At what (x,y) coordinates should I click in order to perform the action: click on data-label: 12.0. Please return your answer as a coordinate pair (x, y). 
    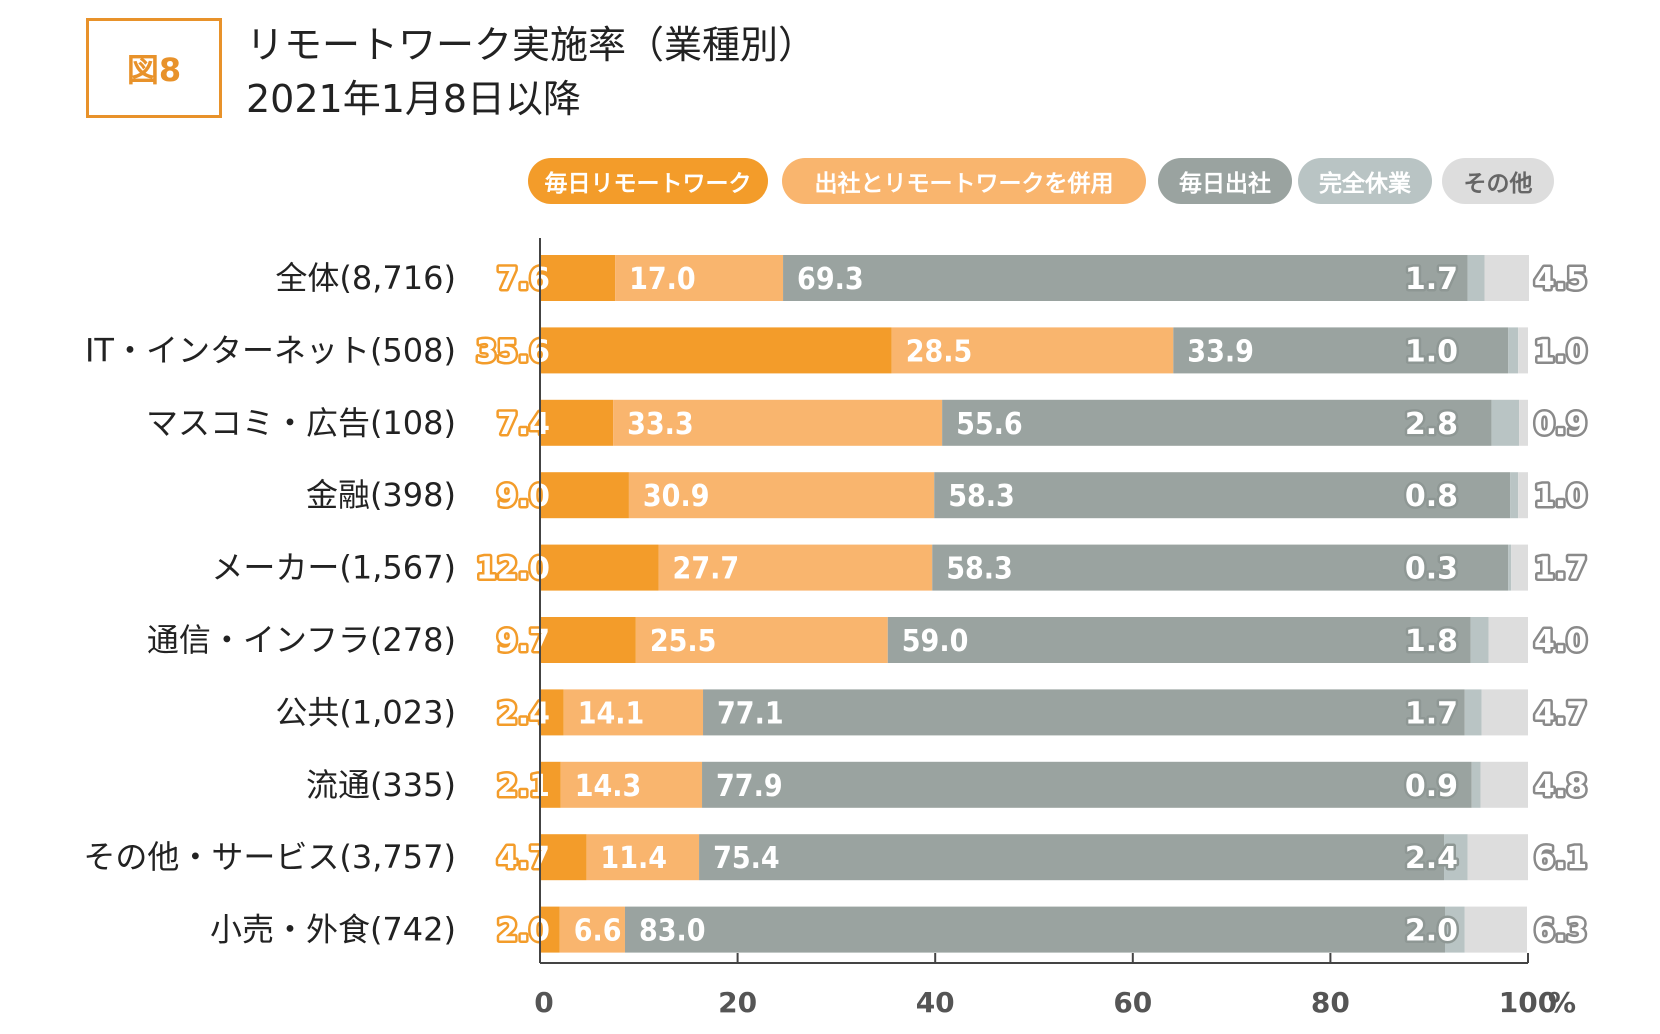
    Looking at the image, I should click on (513, 569).